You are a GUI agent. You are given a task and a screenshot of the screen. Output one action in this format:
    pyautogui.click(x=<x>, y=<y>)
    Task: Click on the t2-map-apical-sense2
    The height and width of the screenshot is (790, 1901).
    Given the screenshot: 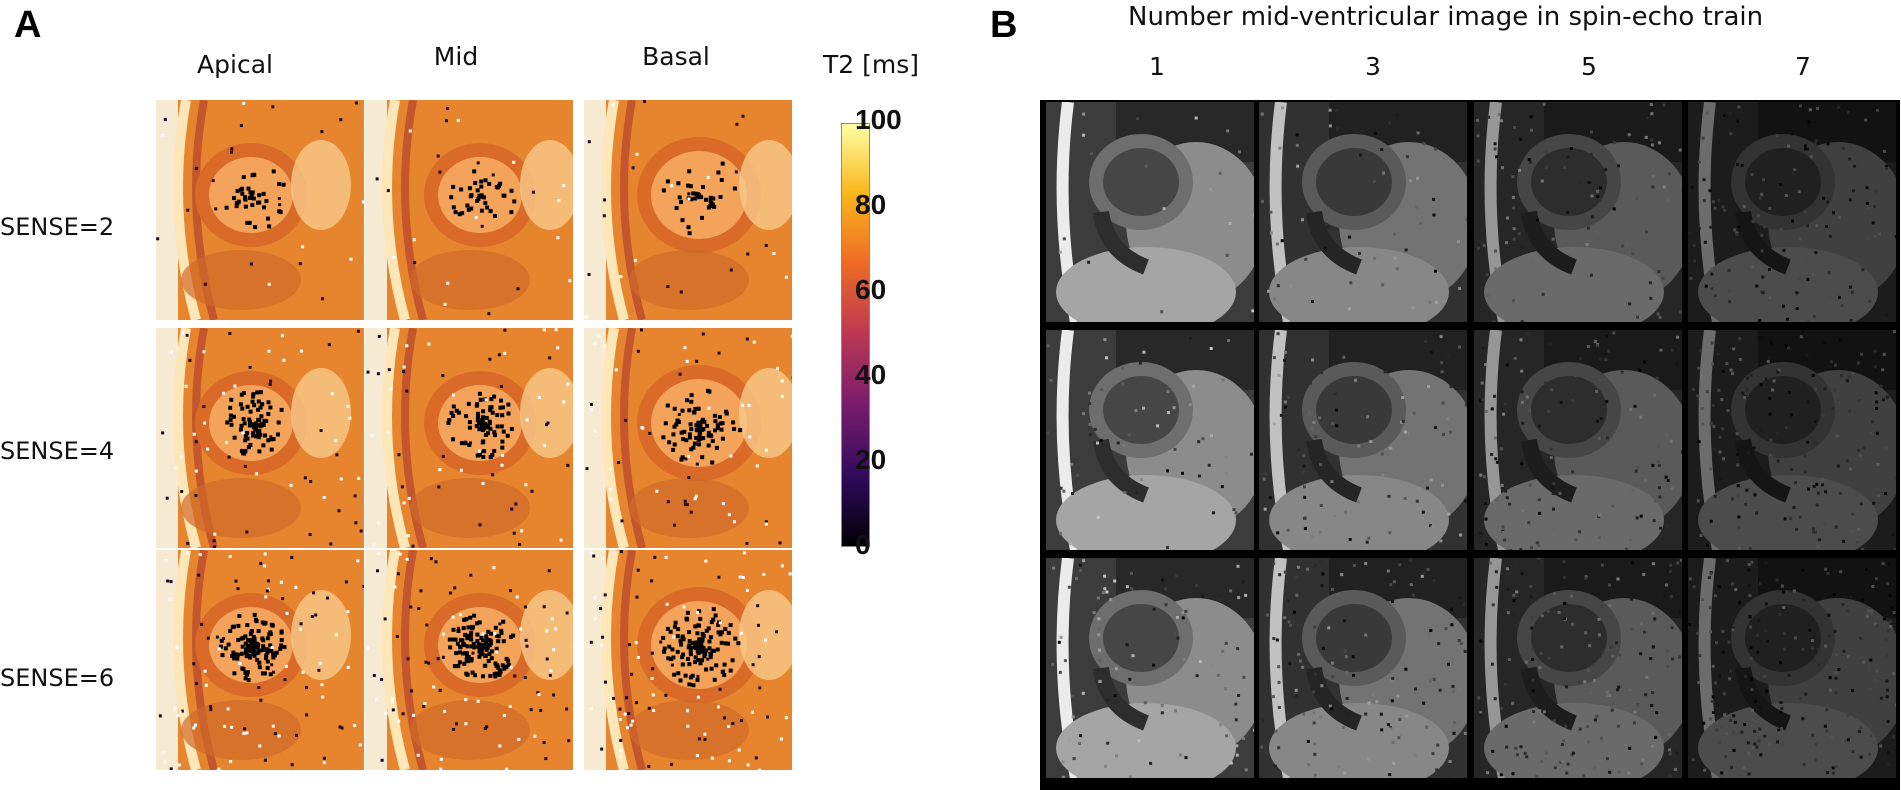 What is the action you would take?
    pyautogui.click(x=260, y=210)
    